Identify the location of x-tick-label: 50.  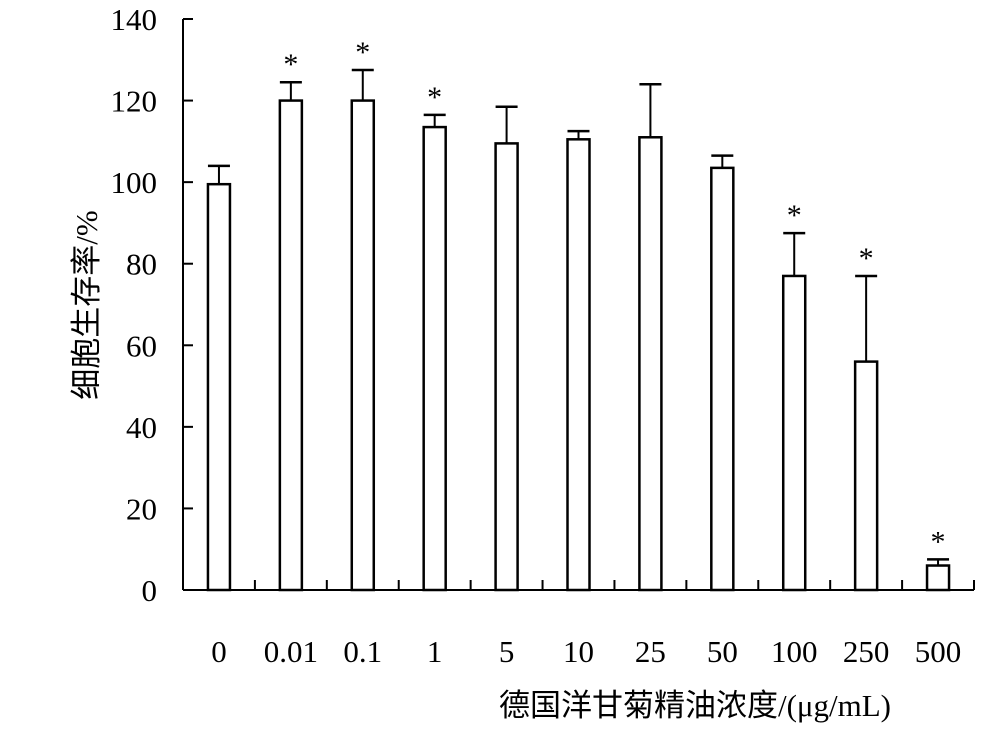
(722, 651).